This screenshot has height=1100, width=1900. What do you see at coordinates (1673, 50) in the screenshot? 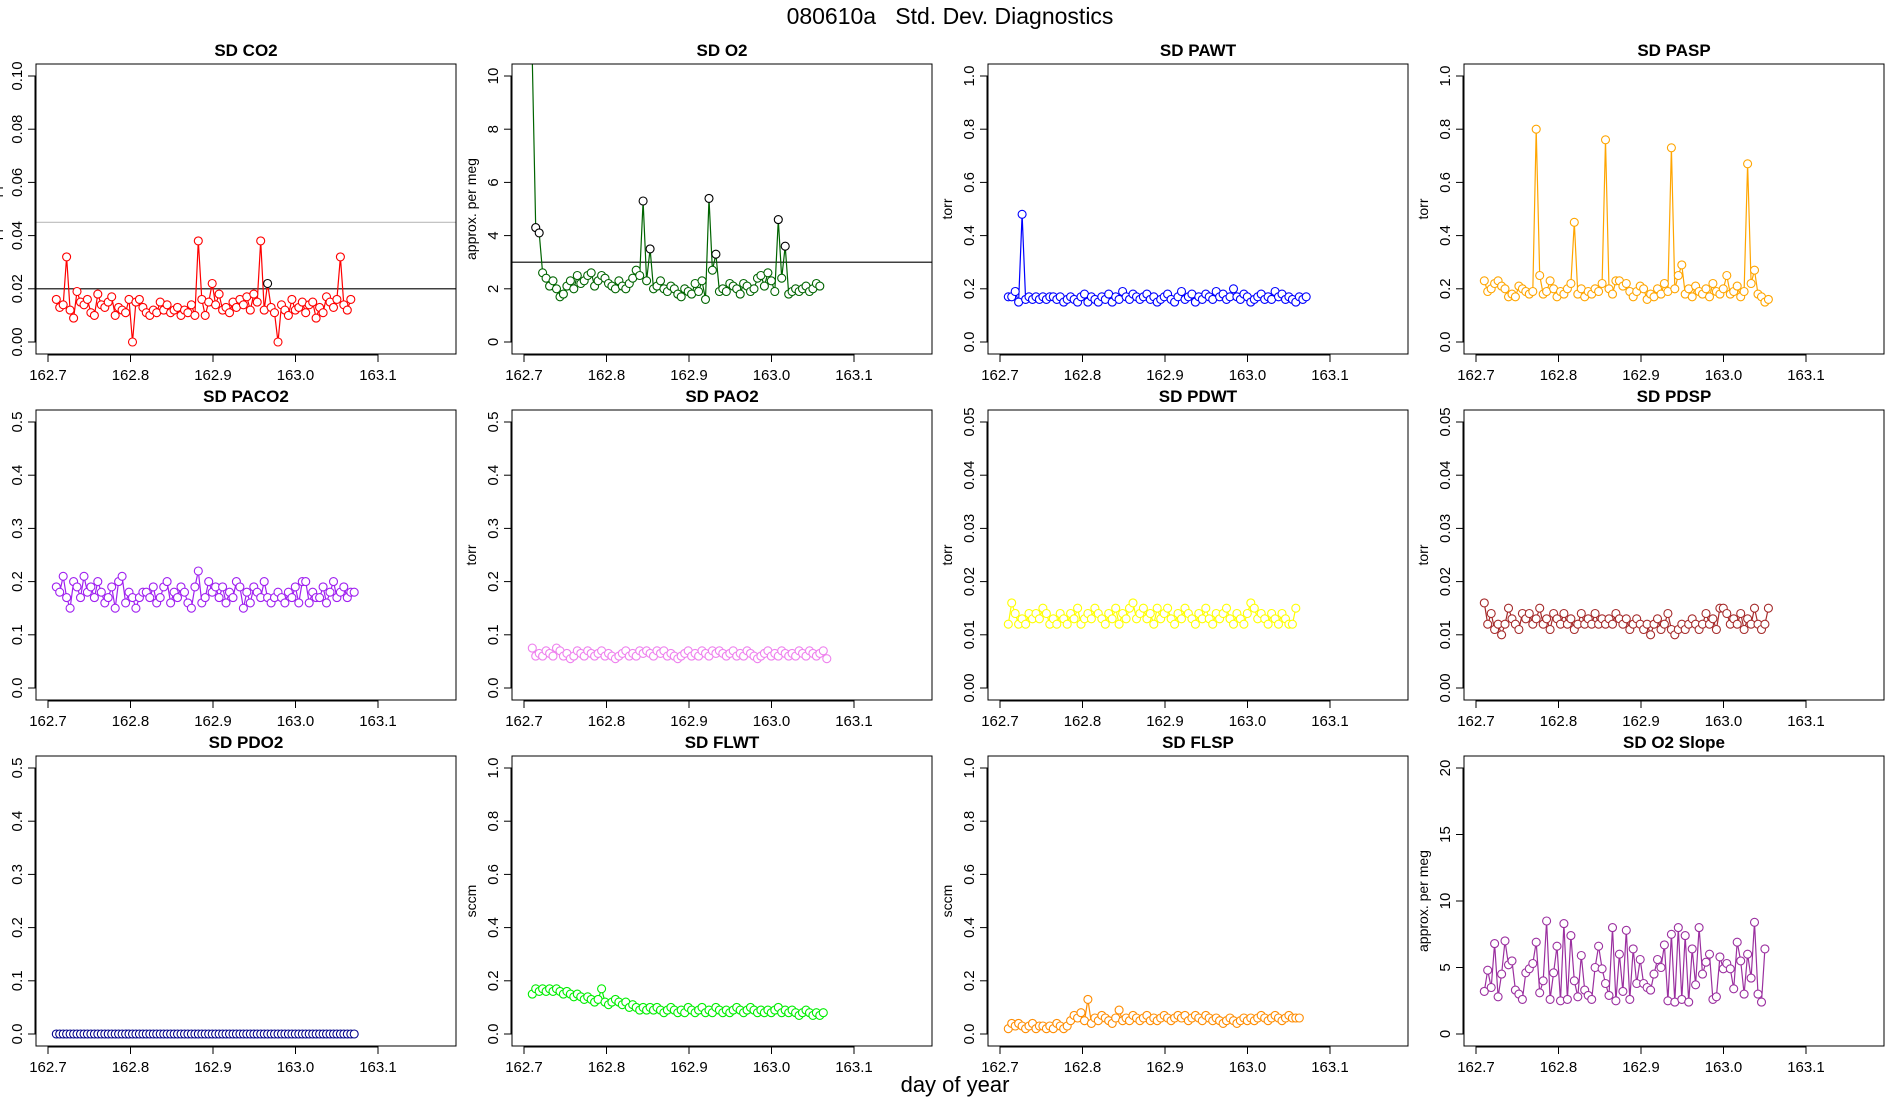
I see `panel-title: SD PASP` at bounding box center [1673, 50].